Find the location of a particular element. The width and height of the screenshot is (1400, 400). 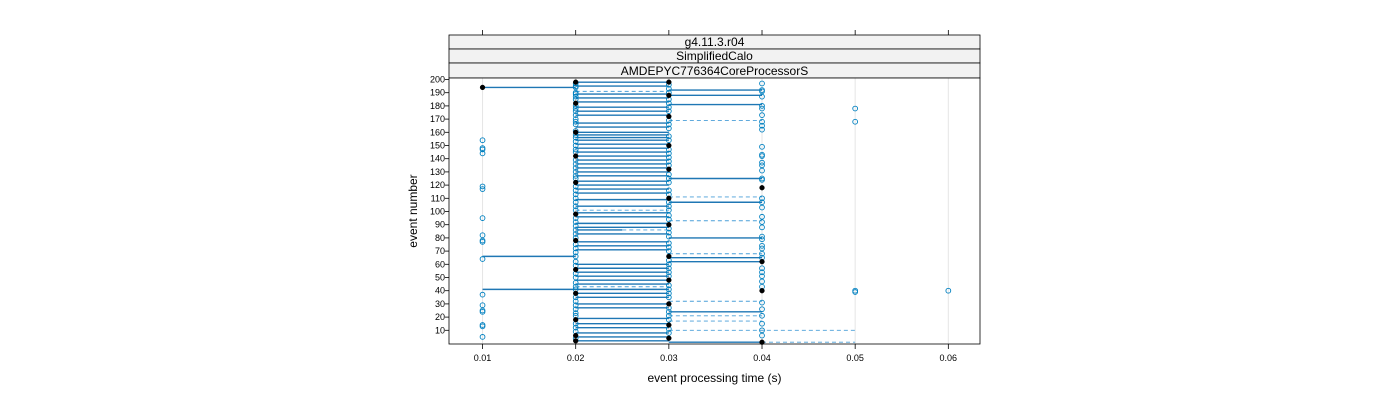

y-tick-label: 70 is located at coordinates (440, 251).